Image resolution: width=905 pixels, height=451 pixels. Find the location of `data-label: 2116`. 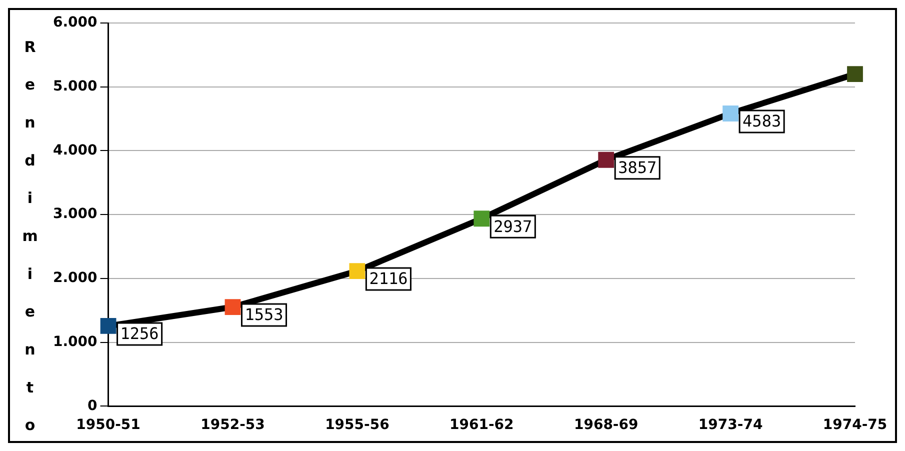

data-label: 2116 is located at coordinates (388, 278).